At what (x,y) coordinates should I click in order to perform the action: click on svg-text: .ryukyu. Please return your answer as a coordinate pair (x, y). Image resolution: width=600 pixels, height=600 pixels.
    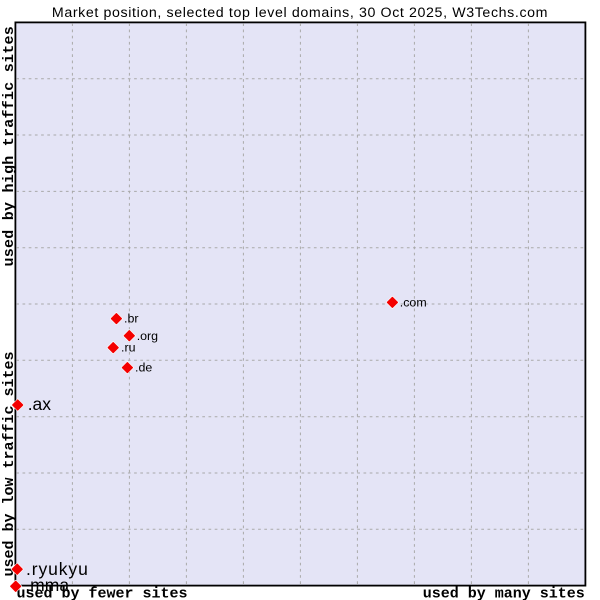
    Looking at the image, I should click on (57, 569).